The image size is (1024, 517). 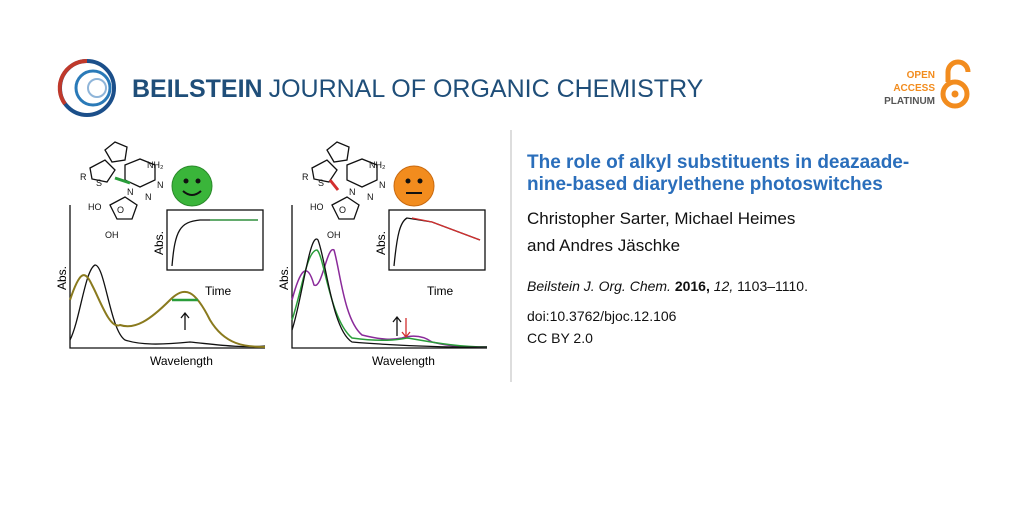 What do you see at coordinates (418, 89) in the screenshot?
I see `brand: BEILSTEIN JOURNAL OF ORGANIC CHEMISTRY` at bounding box center [418, 89].